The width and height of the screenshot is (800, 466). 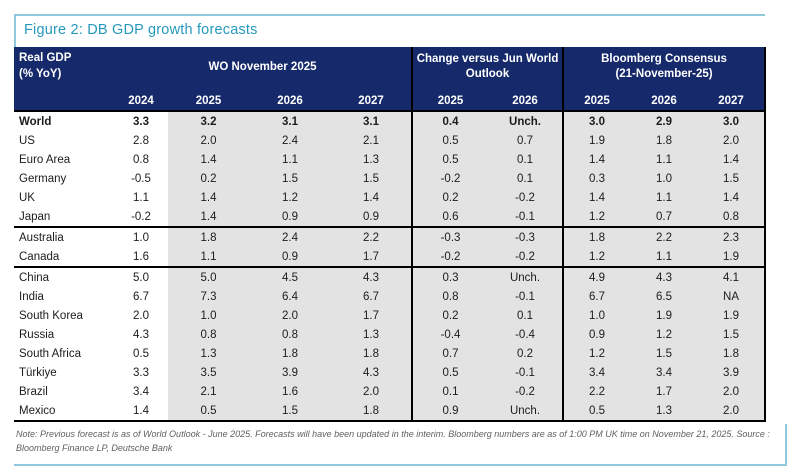 What do you see at coordinates (208, 121) in the screenshot?
I see `value-cell: 3.2` at bounding box center [208, 121].